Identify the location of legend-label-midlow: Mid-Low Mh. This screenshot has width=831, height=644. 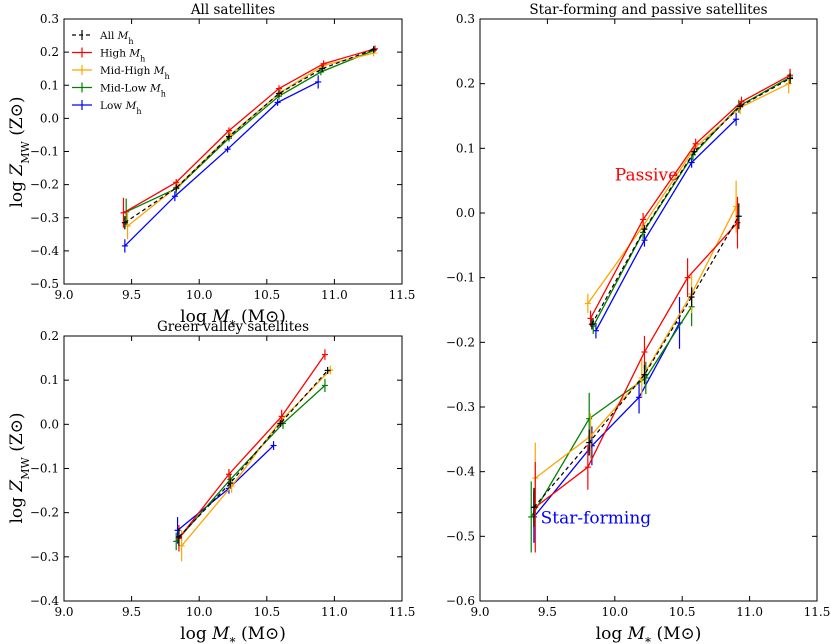
(133, 91).